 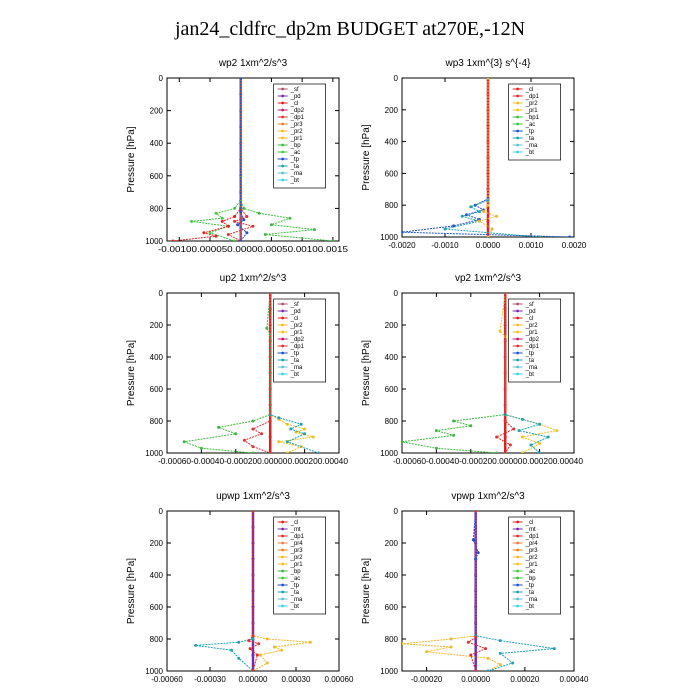 I want to click on panel-title: wp2 1xm^2/s^3, so click(x=253, y=63).